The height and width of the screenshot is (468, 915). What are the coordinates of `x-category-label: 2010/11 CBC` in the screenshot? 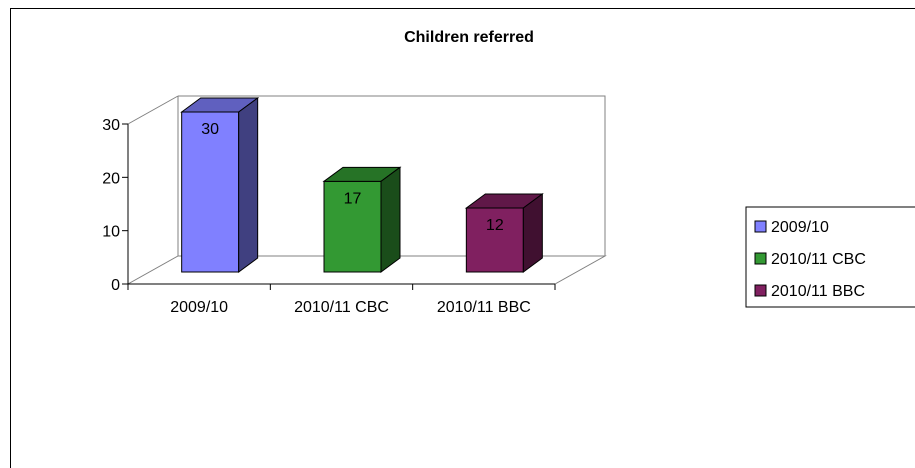 It's located at (341, 307).